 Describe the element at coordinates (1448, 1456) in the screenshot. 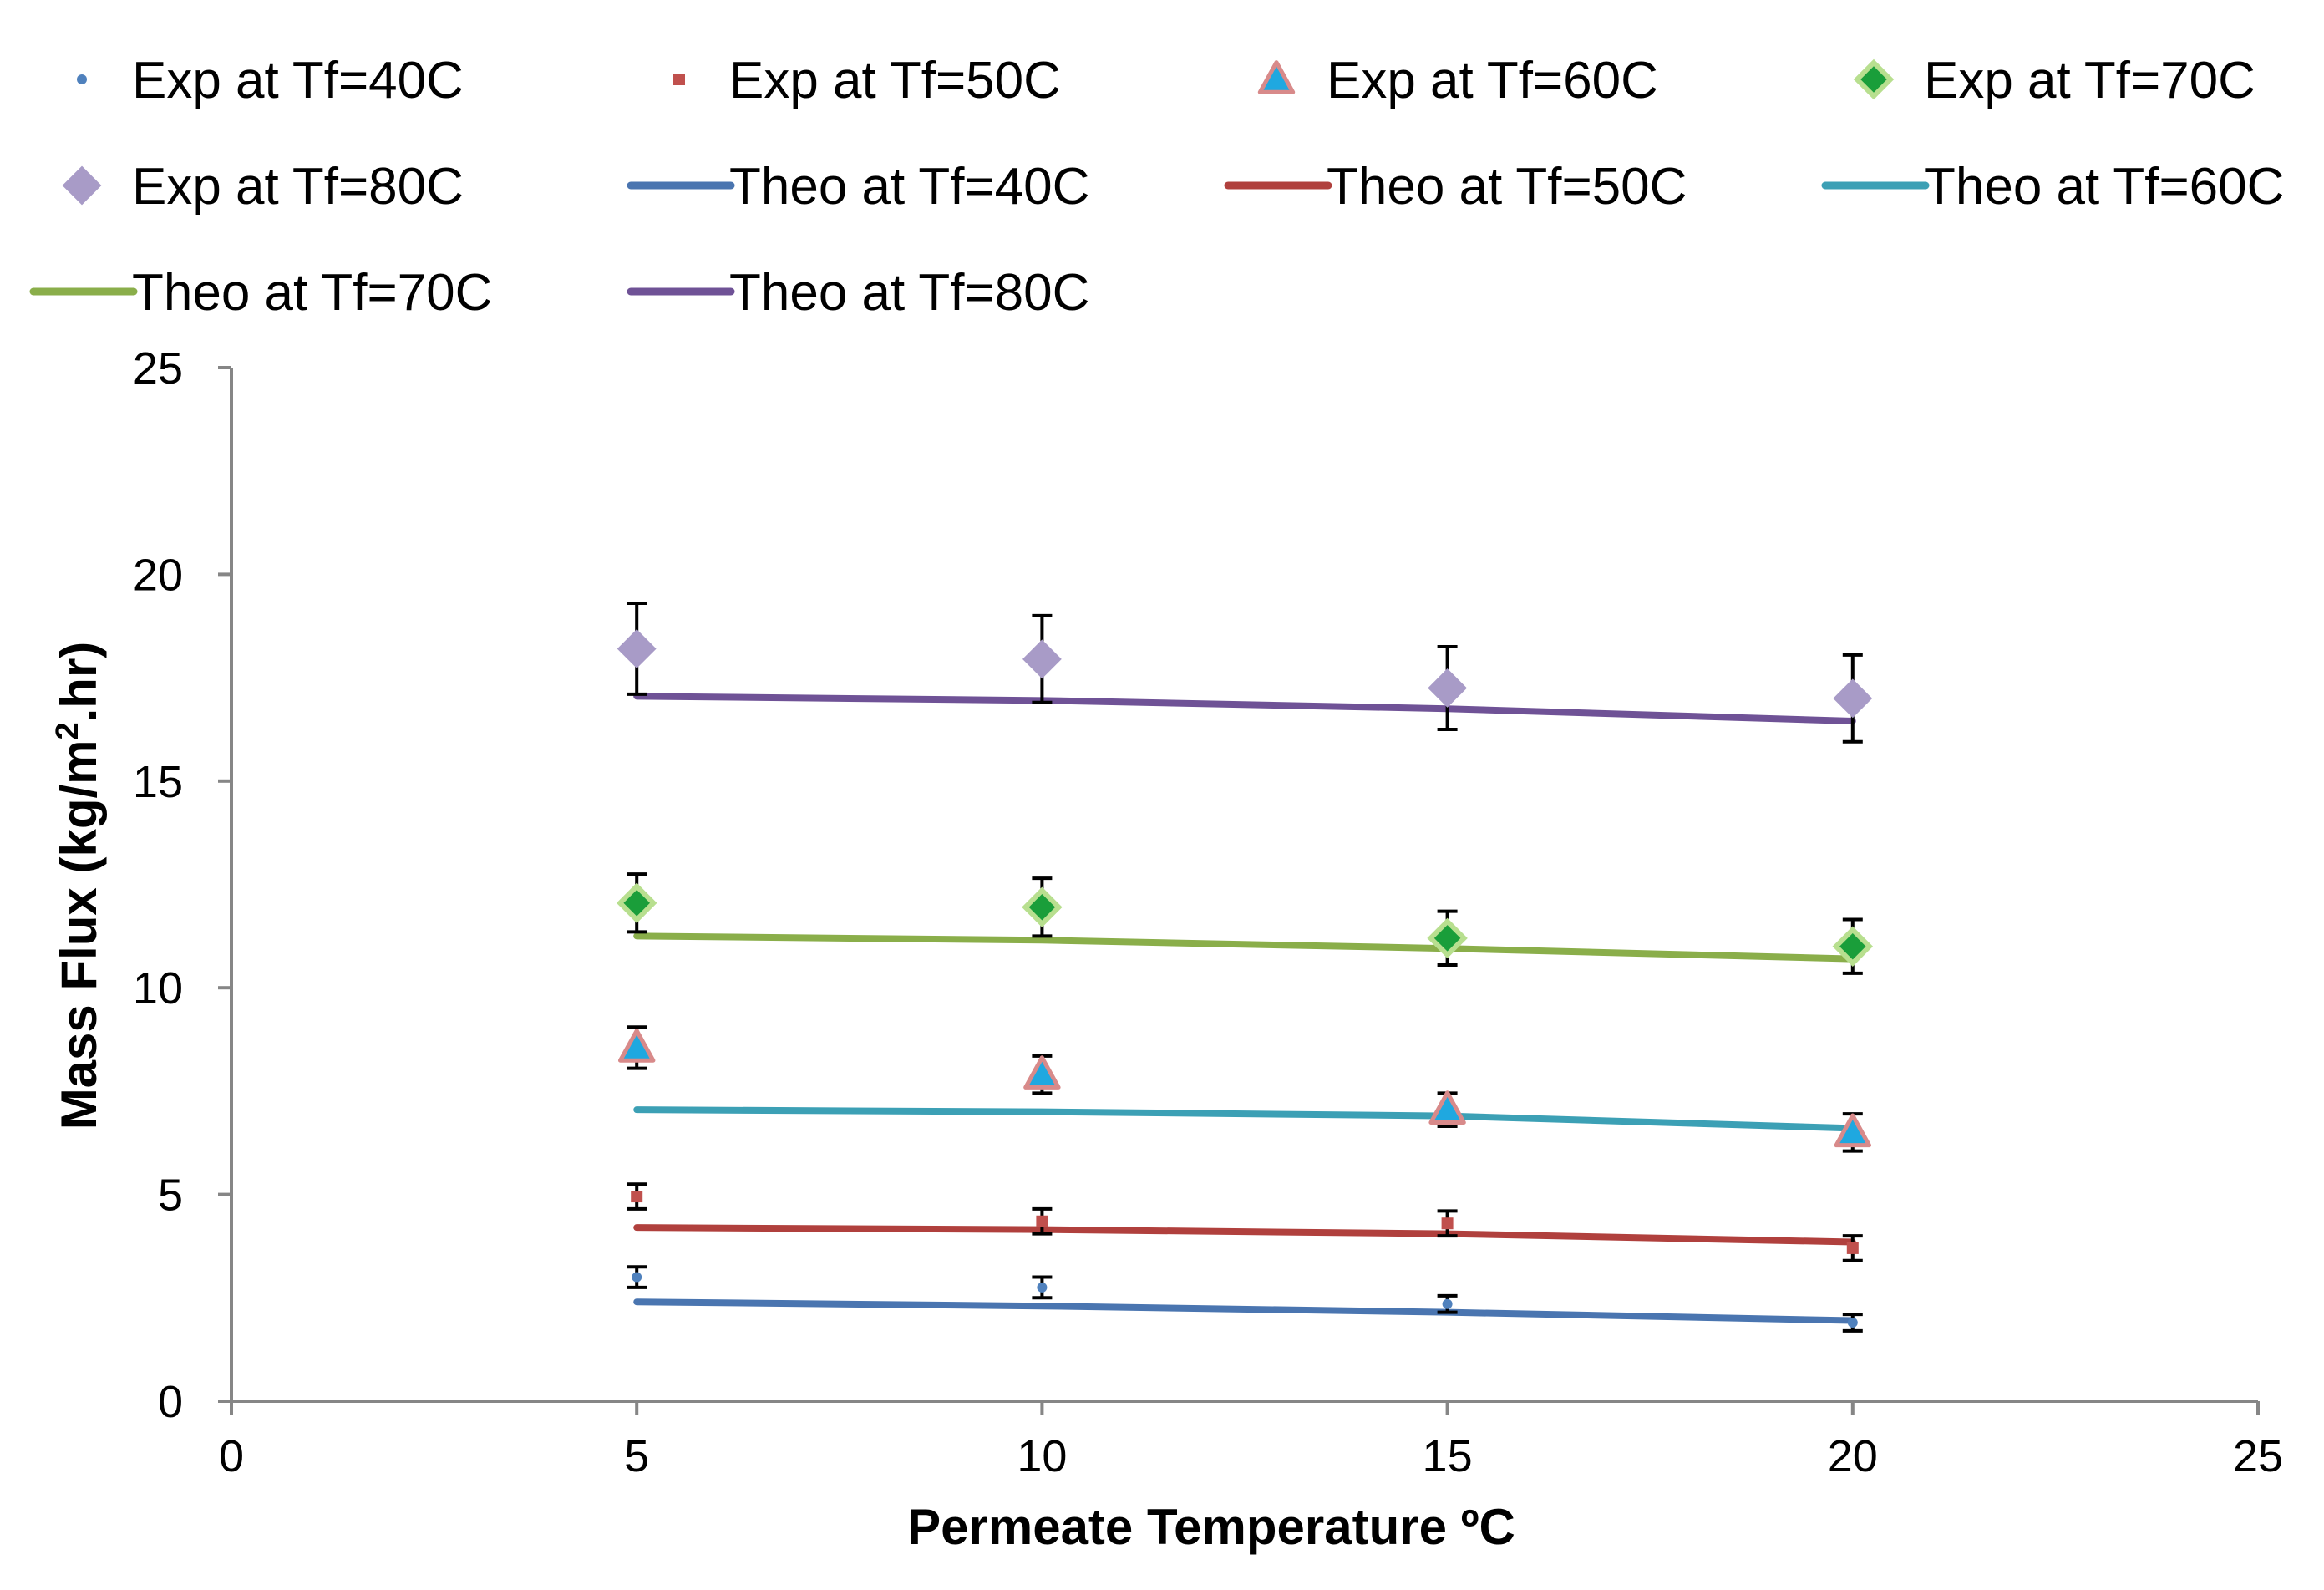

I see `x-tick-label: 15` at that location.